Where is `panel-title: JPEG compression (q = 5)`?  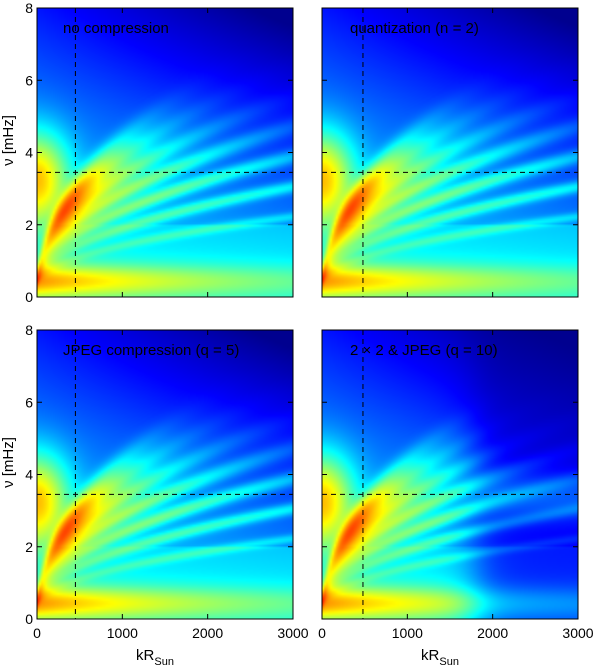 panel-title: JPEG compression (q = 5) is located at coordinates (151, 350).